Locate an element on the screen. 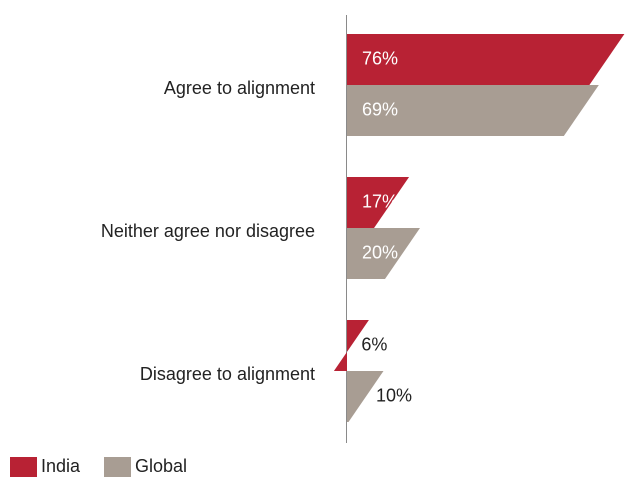 The width and height of the screenshot is (632, 478). bar-global-disagree-to-alignment is located at coordinates (365, 396).